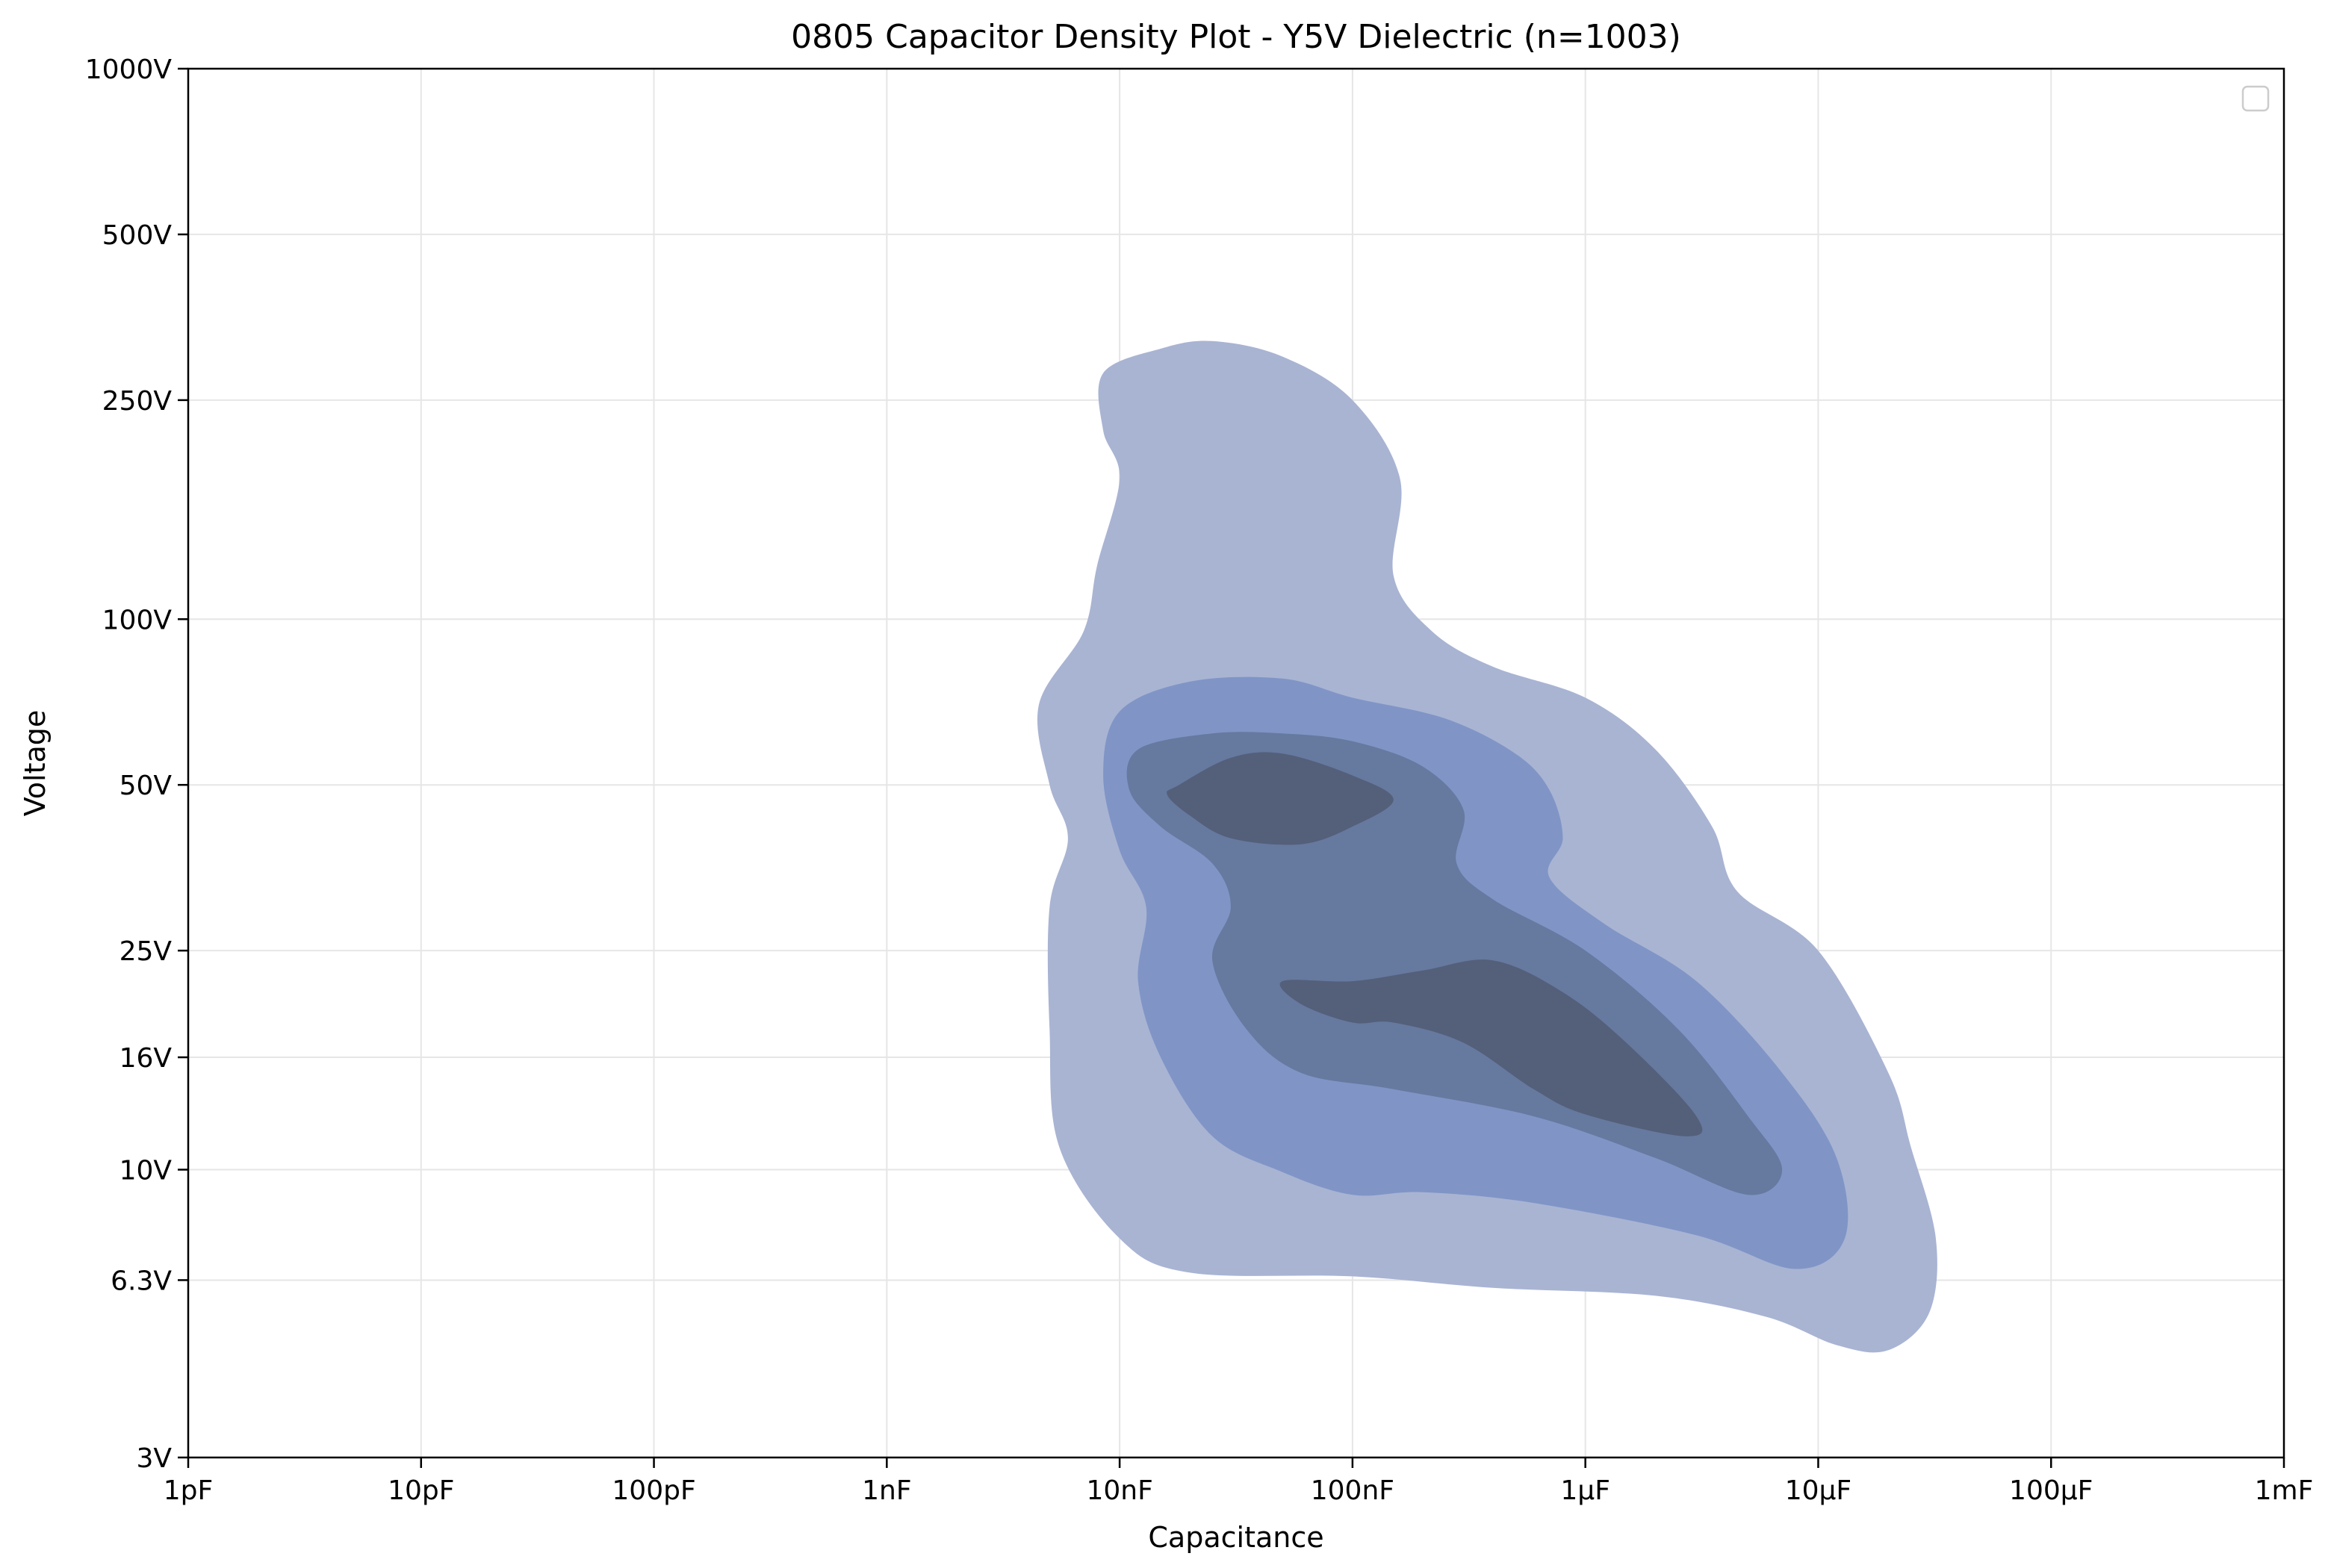 This screenshot has height=1568, width=2328. What do you see at coordinates (141, 1281) in the screenshot?
I see `y-tick-label: 6.3V` at bounding box center [141, 1281].